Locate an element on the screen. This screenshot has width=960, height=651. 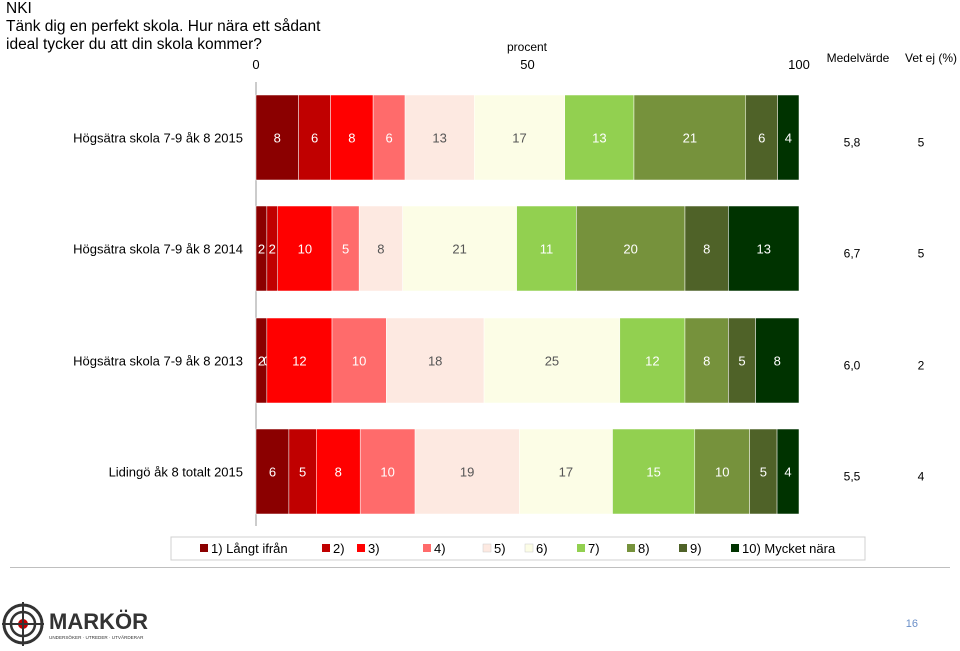
legend-label: 1) Långt ifrån is located at coordinates (249, 548).